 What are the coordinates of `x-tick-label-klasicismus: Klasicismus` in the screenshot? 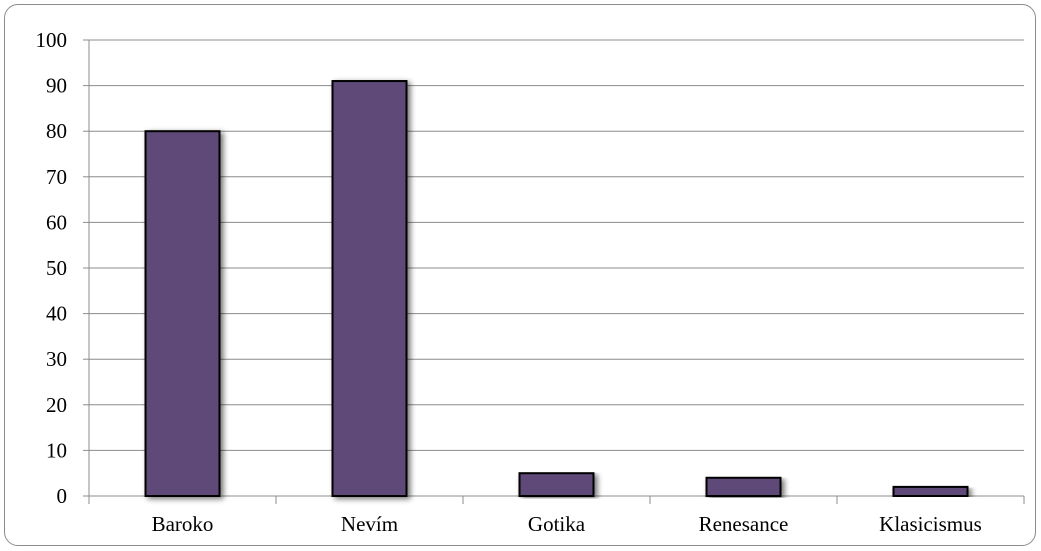 It's located at (930, 524).